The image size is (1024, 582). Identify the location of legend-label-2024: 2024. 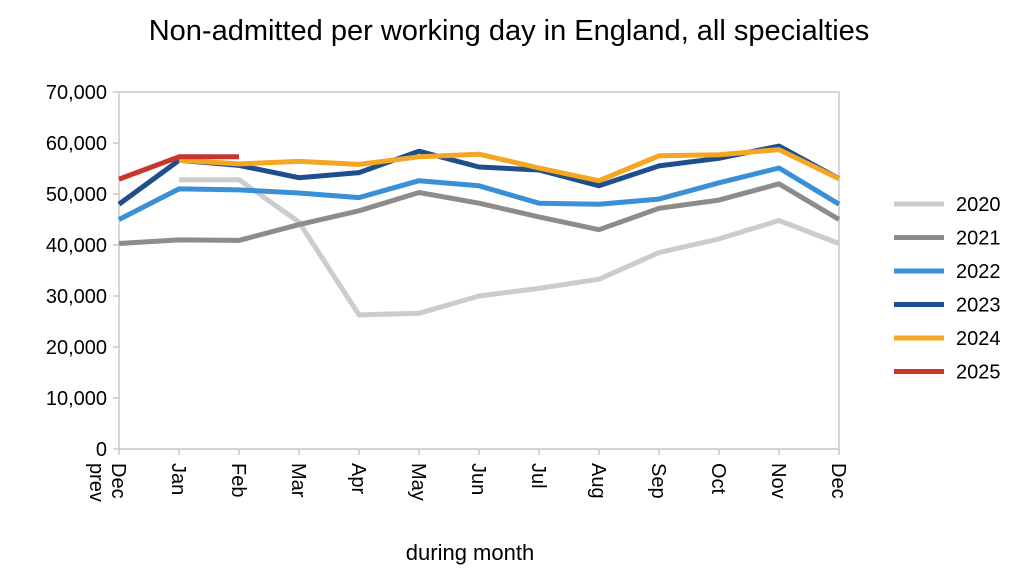
(978, 339).